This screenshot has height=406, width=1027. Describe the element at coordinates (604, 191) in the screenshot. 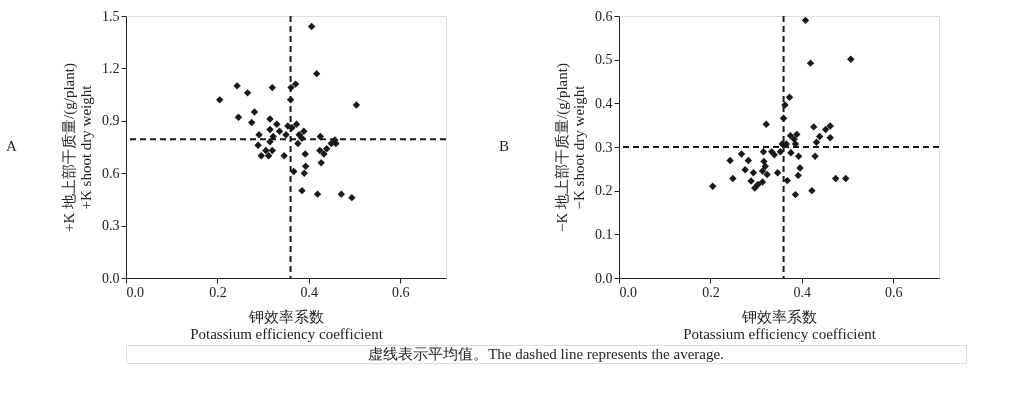

I see `y-tick-label: 0.2` at that location.